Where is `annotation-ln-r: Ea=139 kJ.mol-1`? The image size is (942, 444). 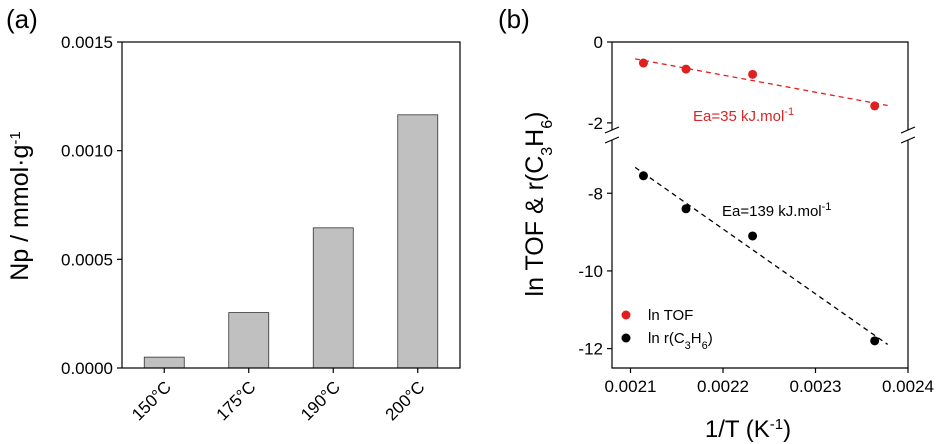
annotation-ln-r: Ea=139 kJ.mol-1 is located at coordinates (776, 210).